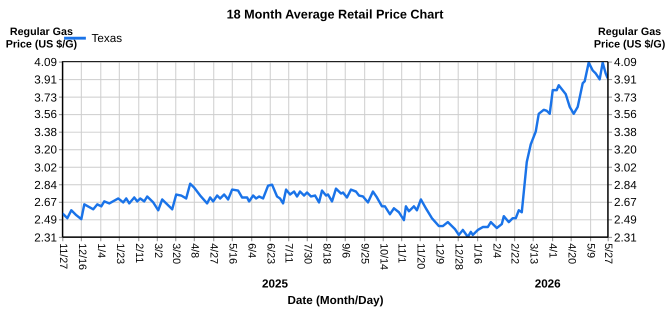 The width and height of the screenshot is (670, 325). I want to click on y2-tick-label: 3.56, so click(625, 115).